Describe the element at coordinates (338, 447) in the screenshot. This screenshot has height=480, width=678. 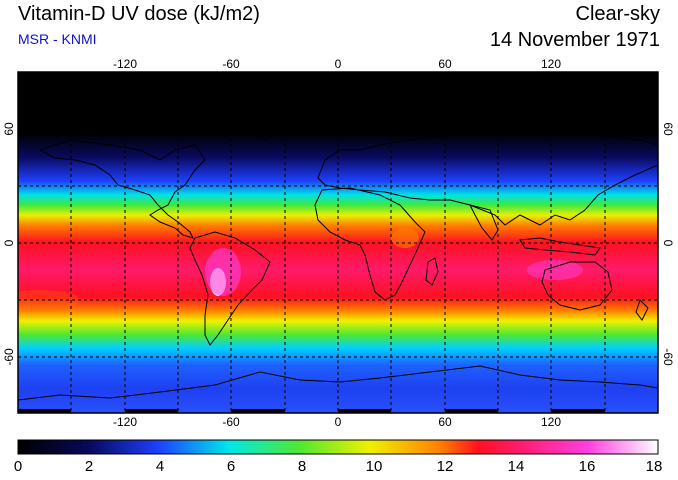
I see `colorbar` at that location.